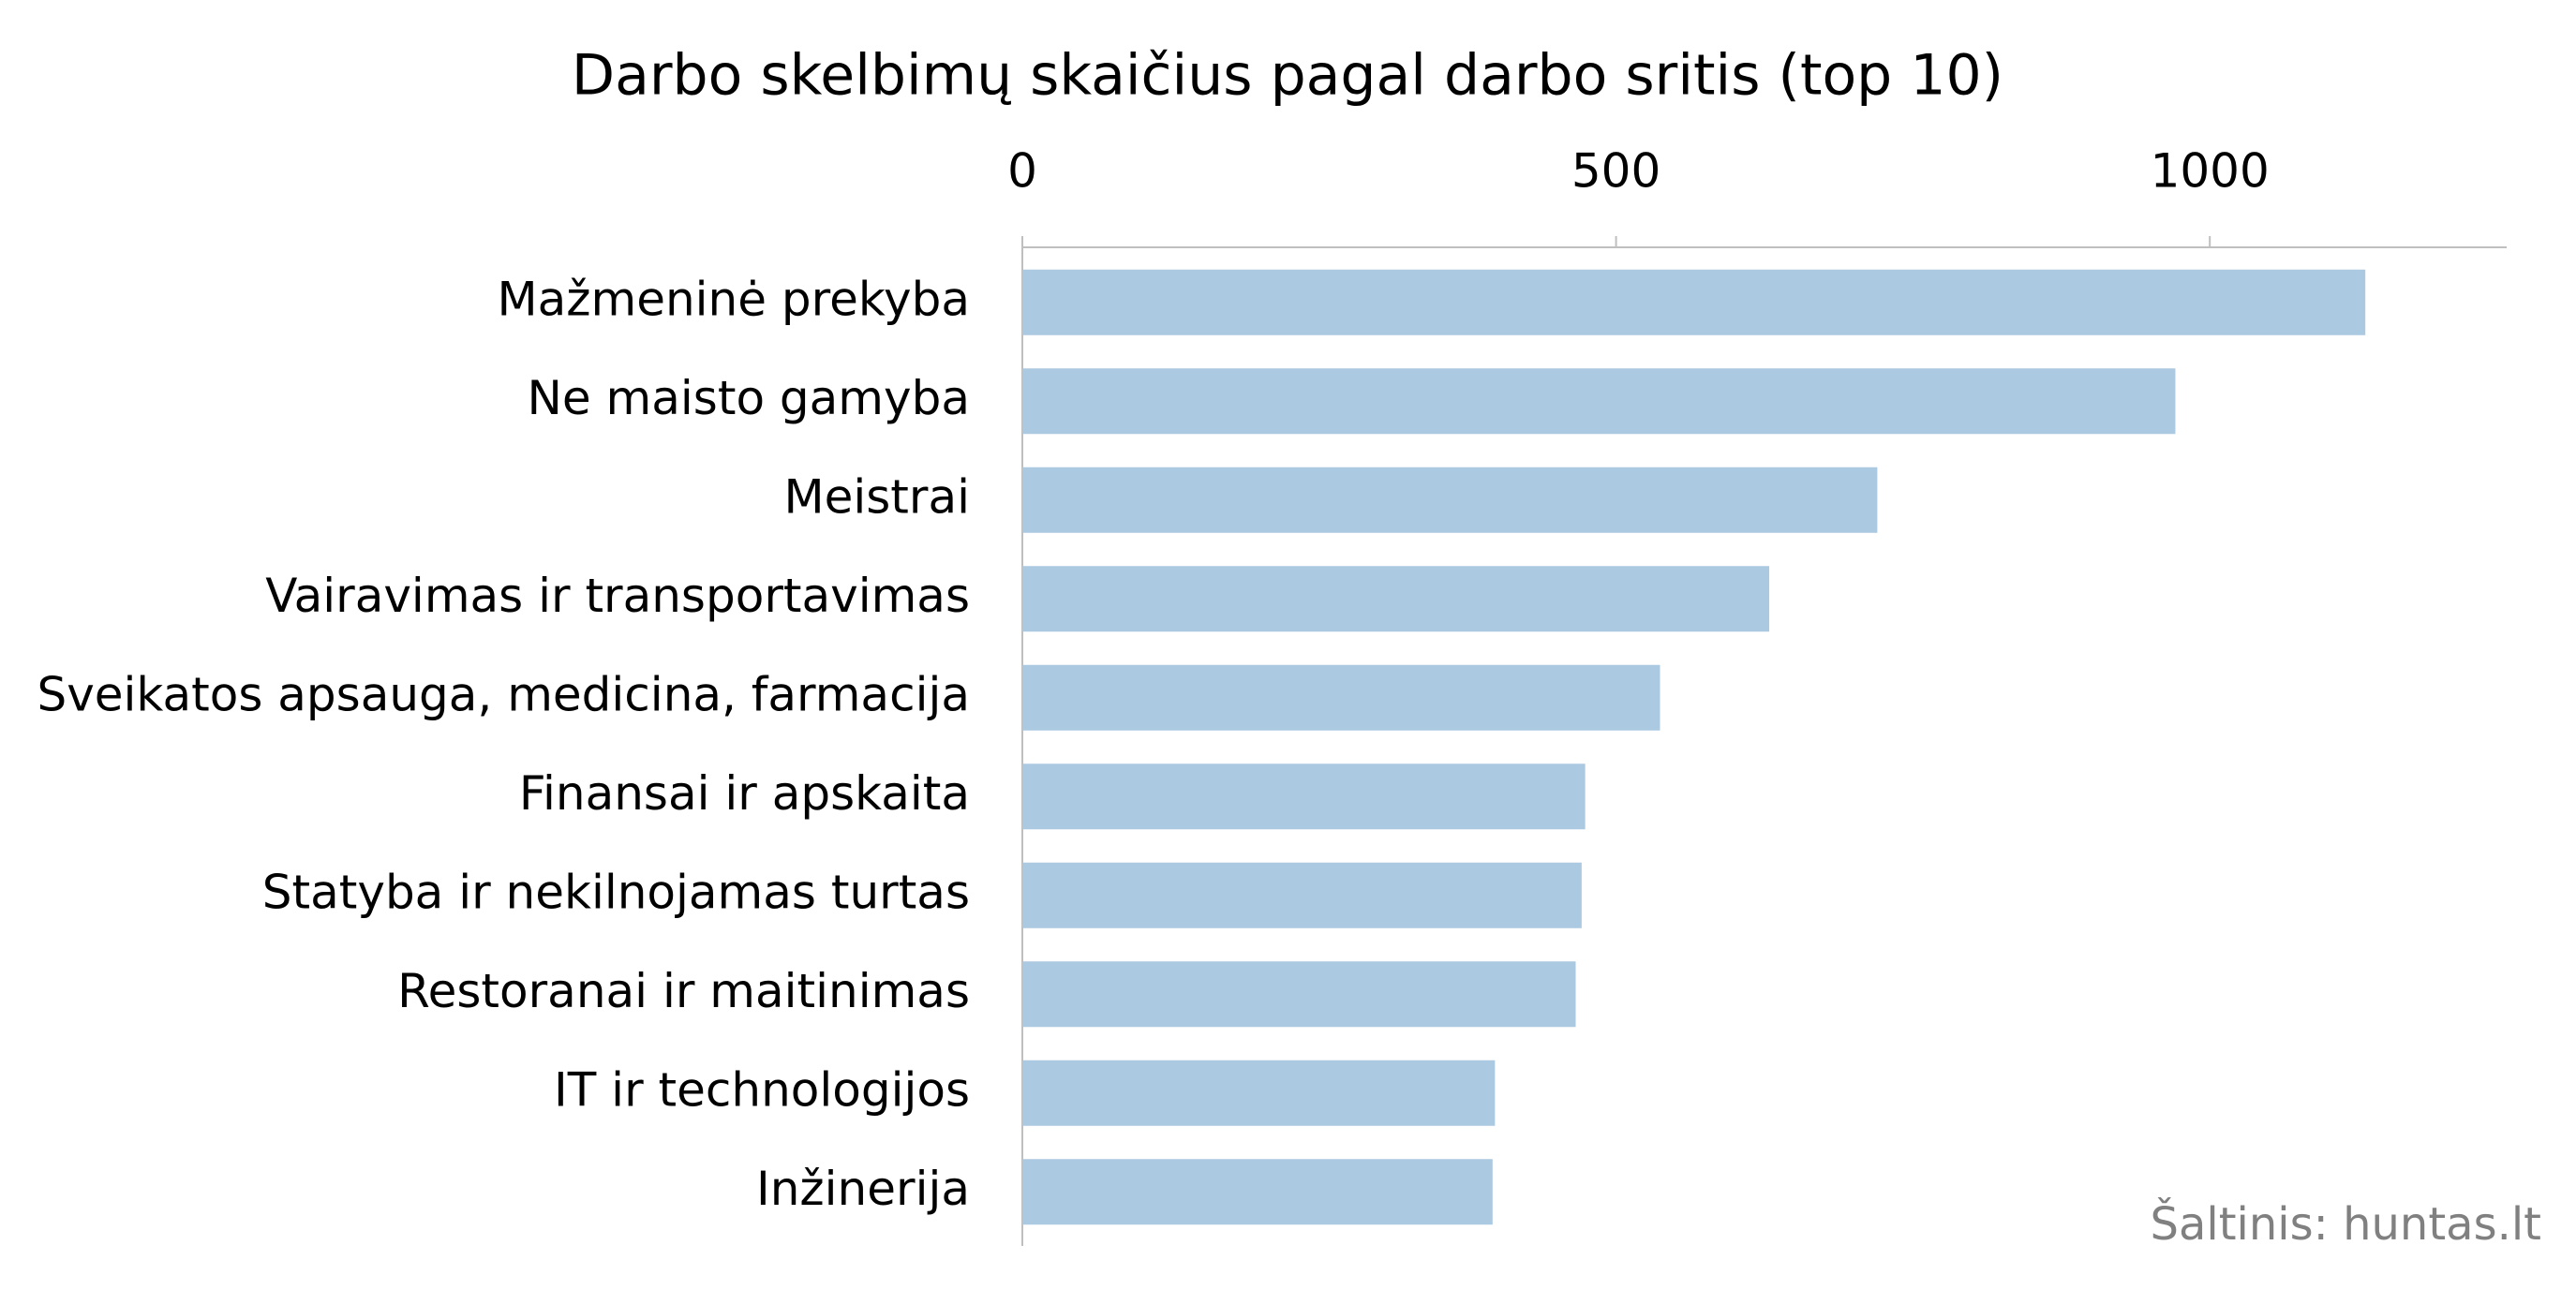  I want to click on x-tick-label: 500, so click(1615, 172).